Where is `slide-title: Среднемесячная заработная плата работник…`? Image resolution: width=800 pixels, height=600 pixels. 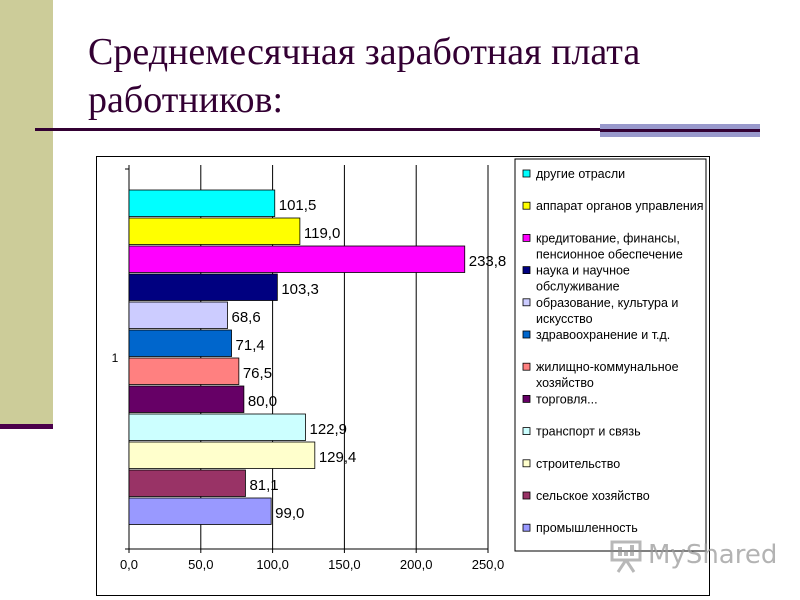
slide-title: Среднемесячная заработная плата работник… is located at coordinates (364, 76).